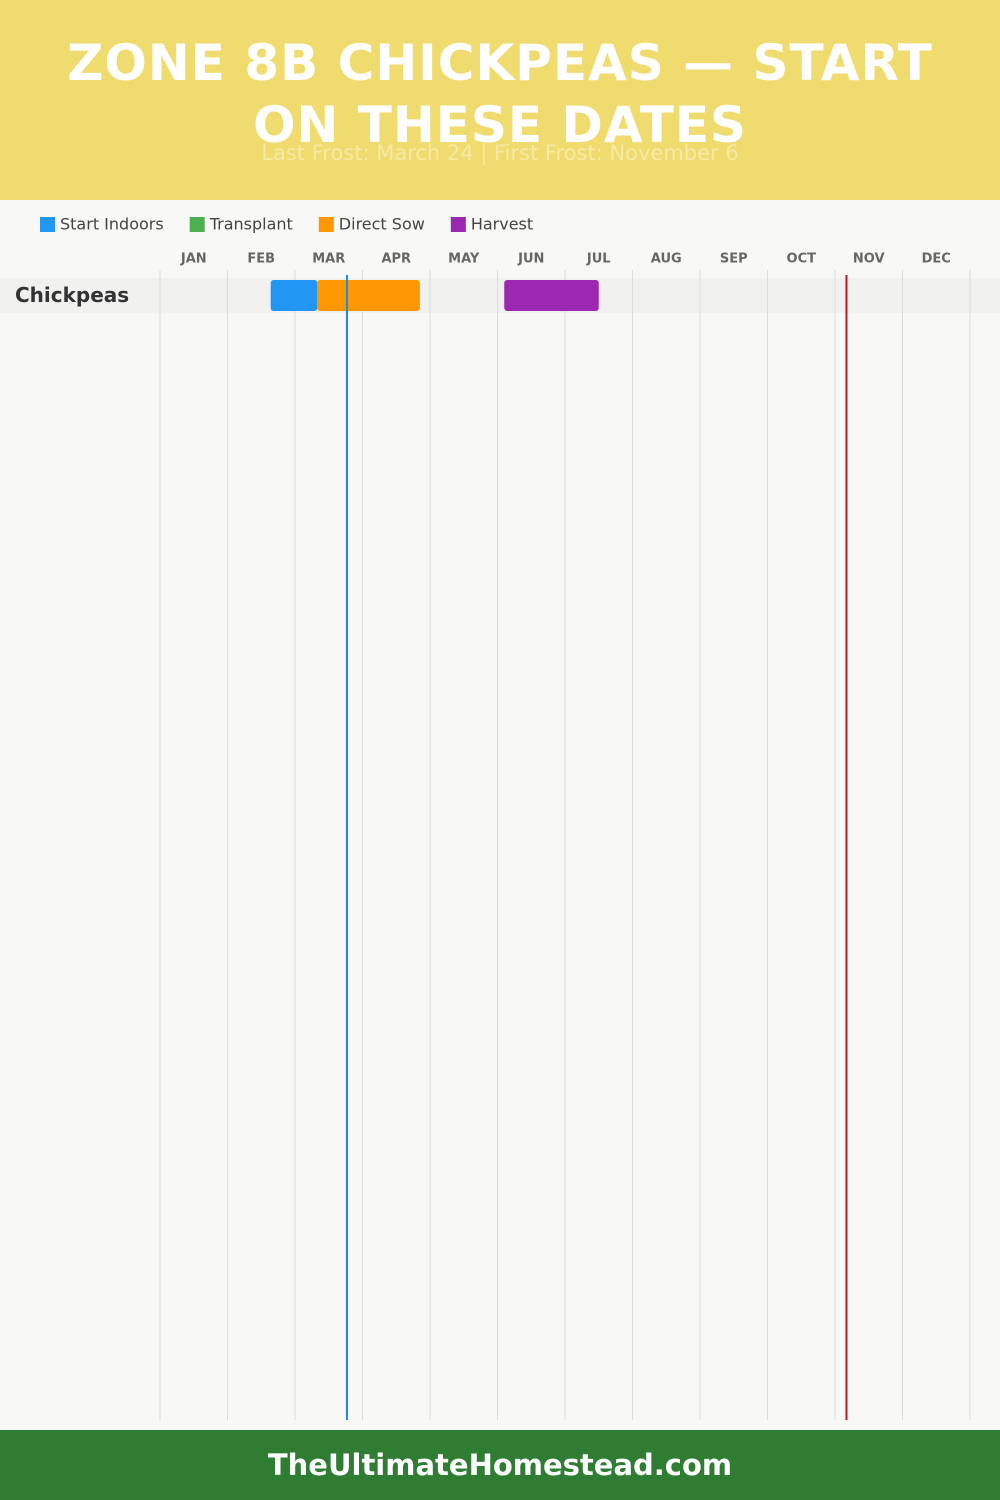  What do you see at coordinates (530, 259) in the screenshot?
I see `month-label: JUN` at bounding box center [530, 259].